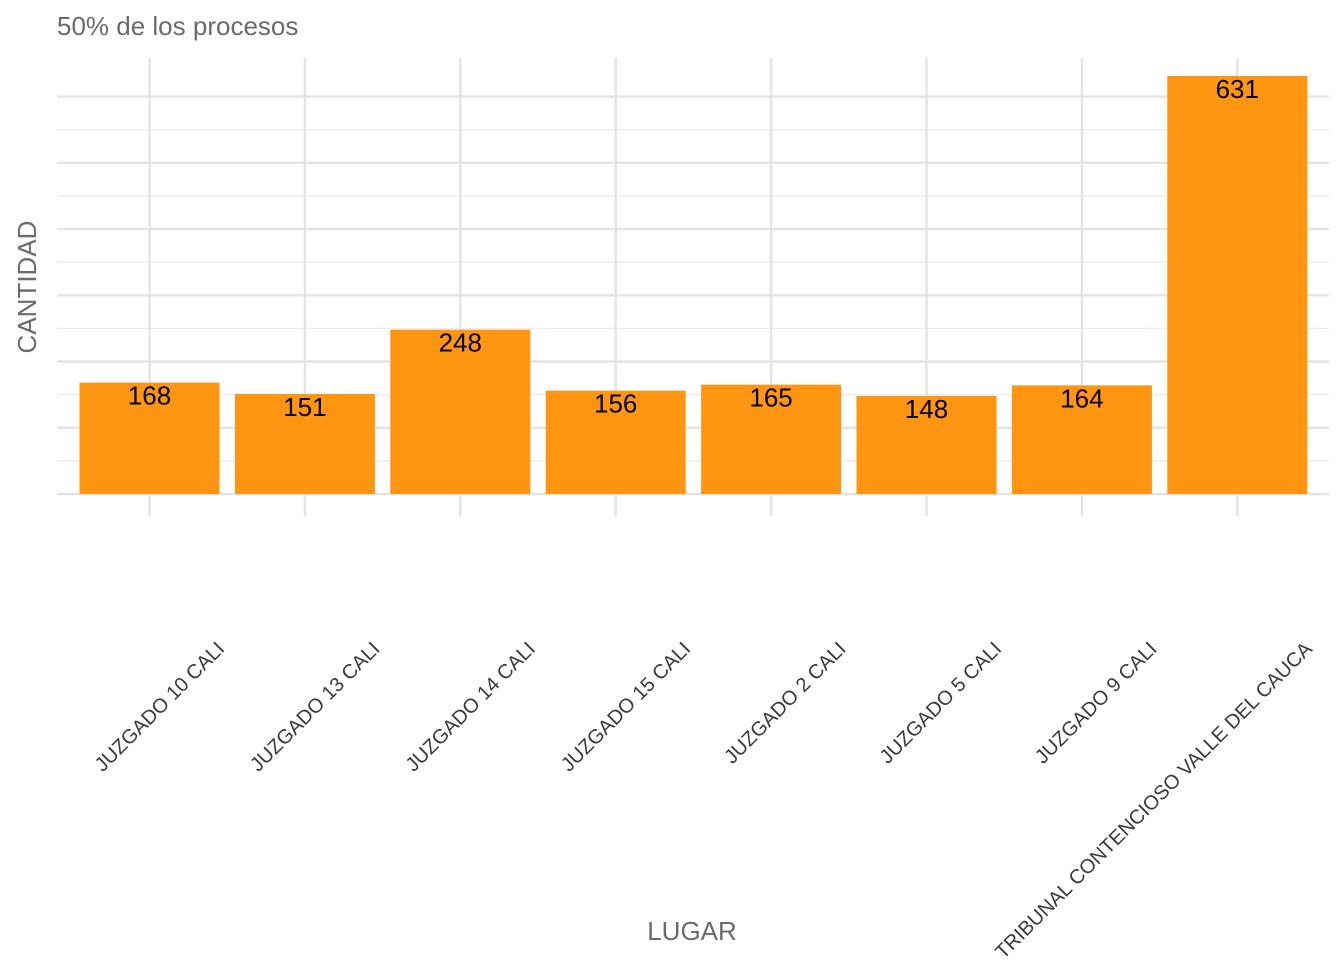  I want to click on bar-value-label-2: 248, so click(460, 343).